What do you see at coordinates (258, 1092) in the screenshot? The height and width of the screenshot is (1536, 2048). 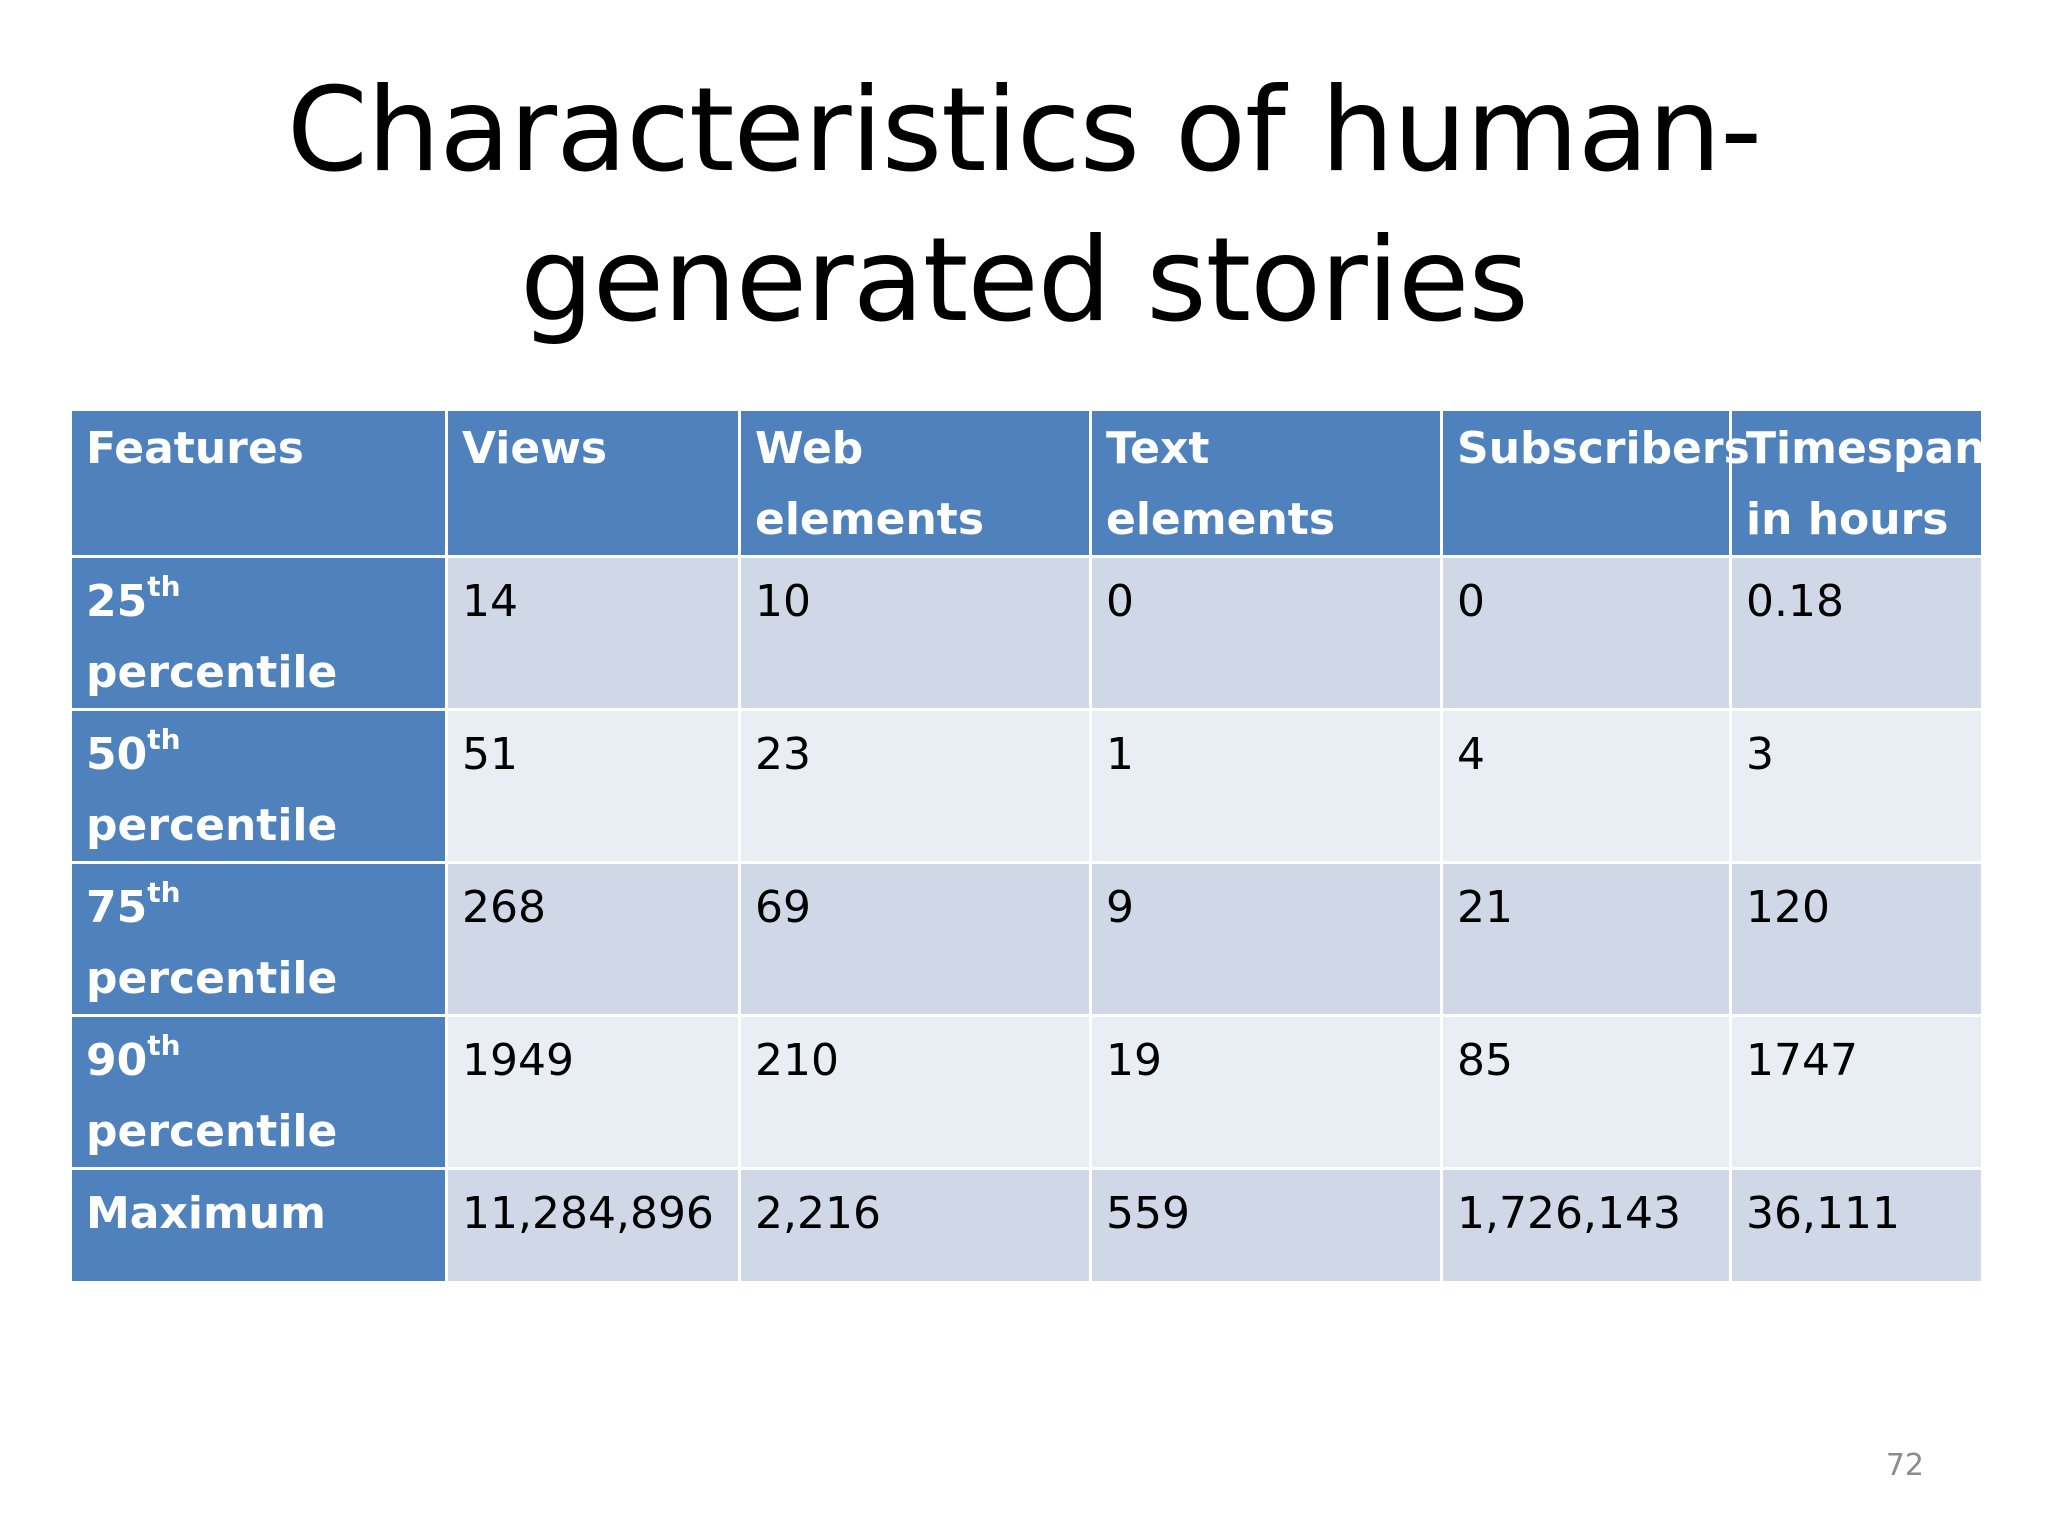 I see `row-label: 90th percentile` at bounding box center [258, 1092].